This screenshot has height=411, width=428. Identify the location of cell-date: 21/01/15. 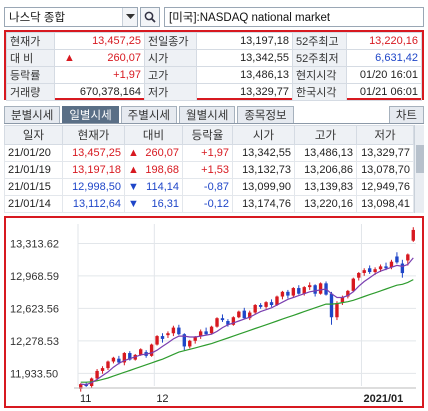
(33, 187).